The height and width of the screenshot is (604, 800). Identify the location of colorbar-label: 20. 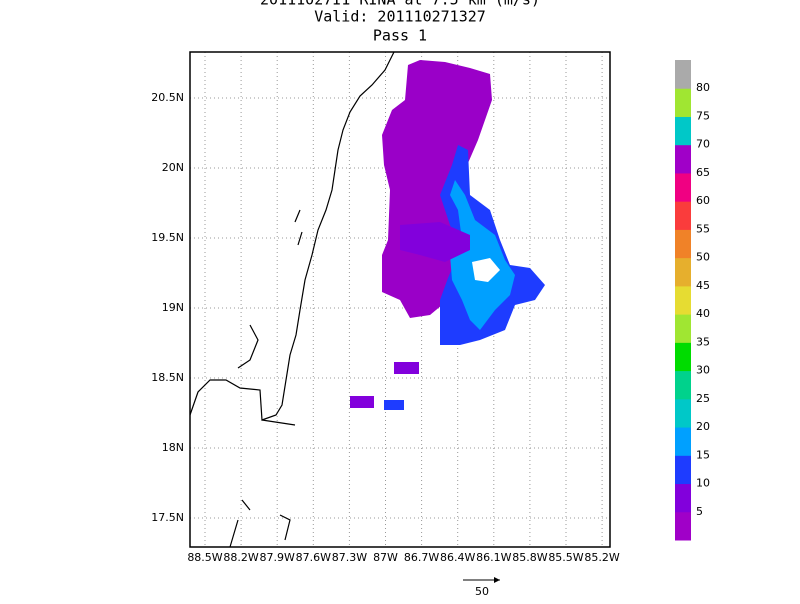
(703, 426).